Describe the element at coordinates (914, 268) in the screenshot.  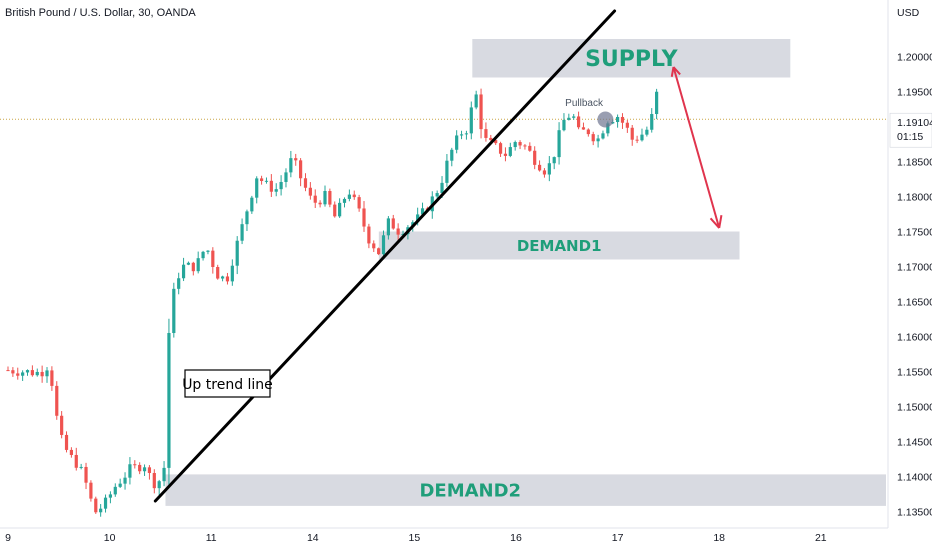
I see `y-tick-label: 1.17000` at that location.